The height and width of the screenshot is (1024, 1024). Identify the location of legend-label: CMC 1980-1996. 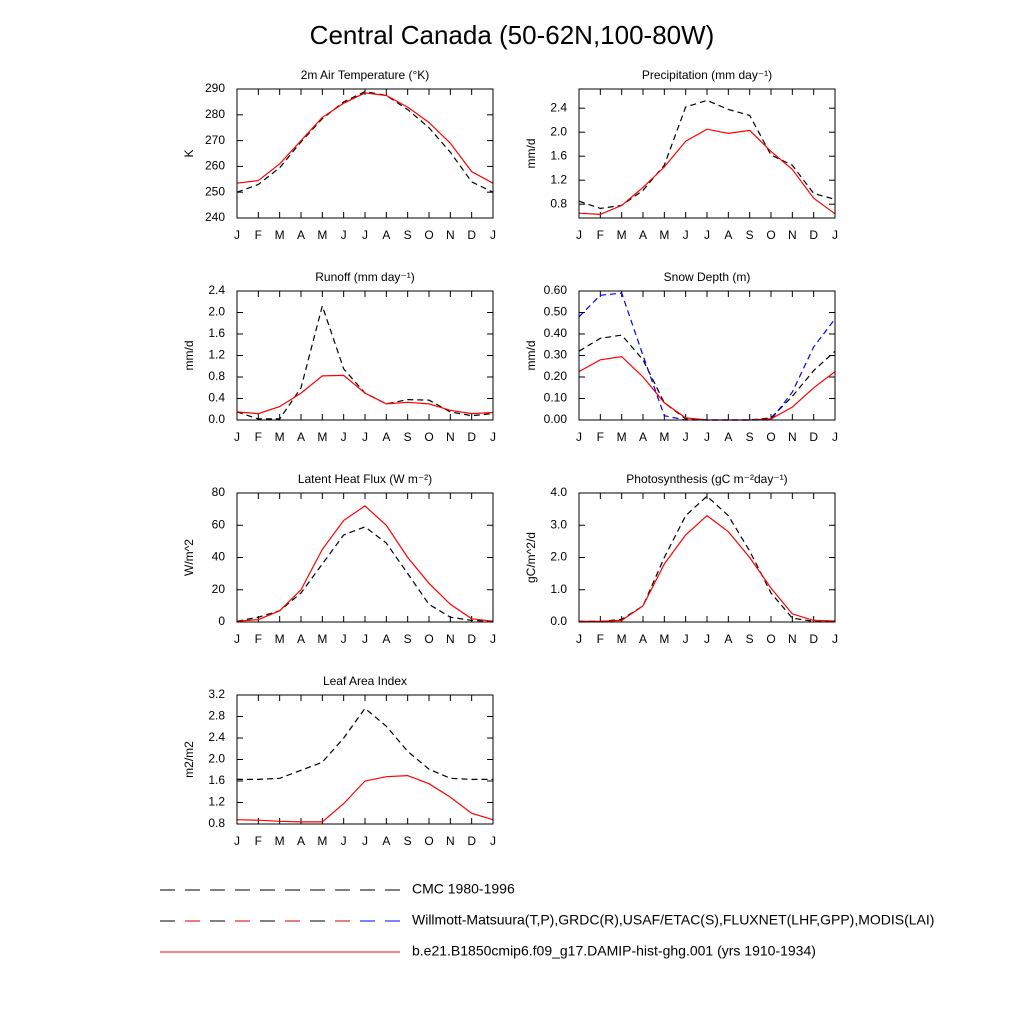
(463, 889).